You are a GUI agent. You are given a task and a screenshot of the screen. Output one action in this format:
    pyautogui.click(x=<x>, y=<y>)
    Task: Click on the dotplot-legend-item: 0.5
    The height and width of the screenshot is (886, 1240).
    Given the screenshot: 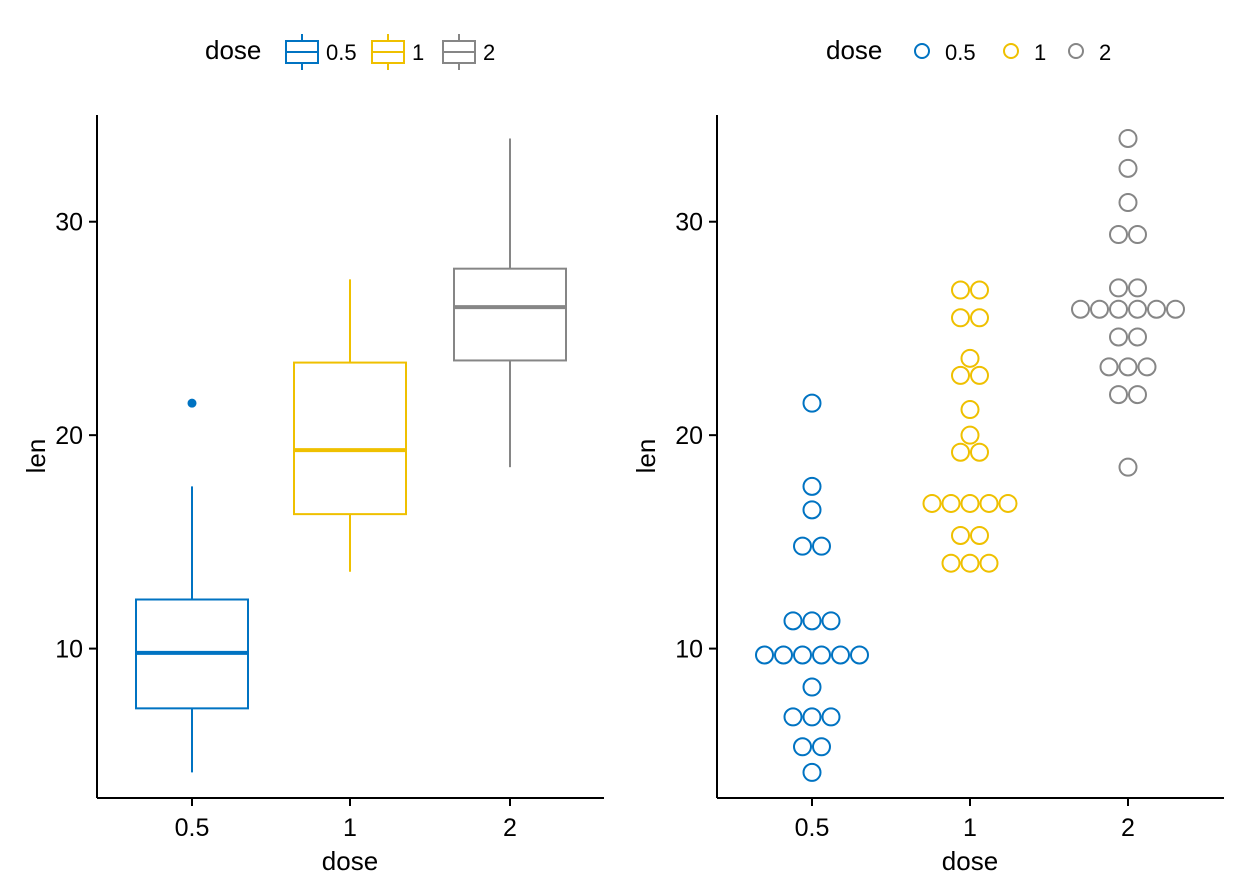 What is the action you would take?
    pyautogui.click(x=945, y=52)
    